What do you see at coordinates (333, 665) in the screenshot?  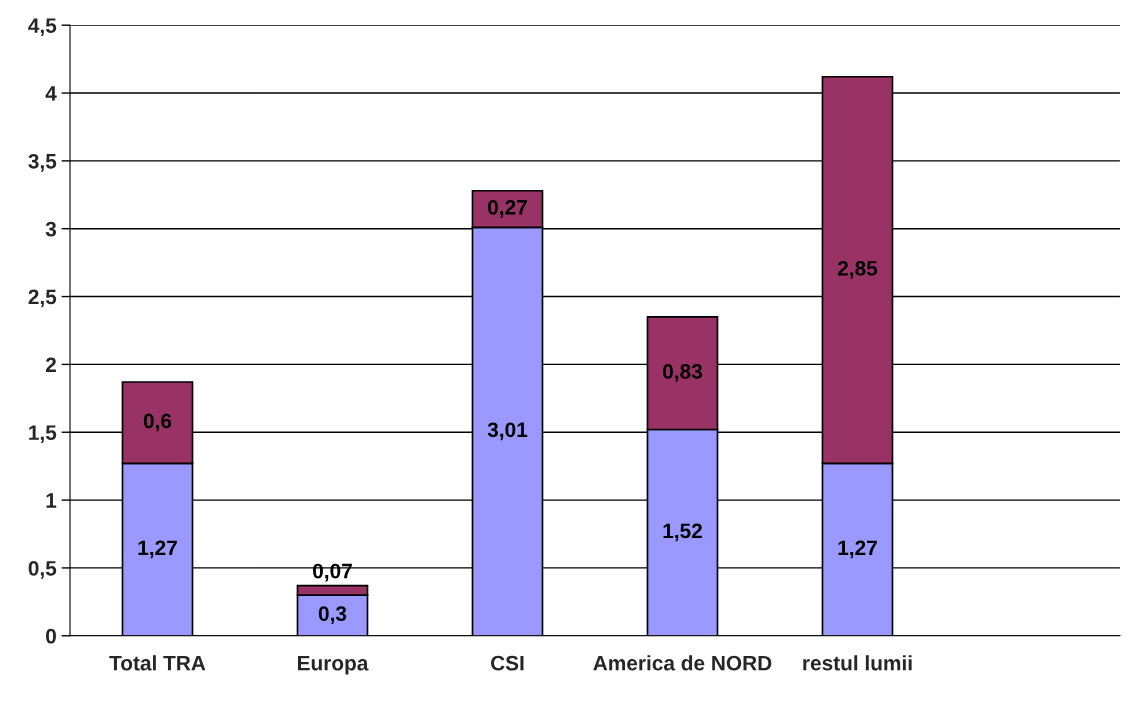 I see `x-tick-label: Europa` at bounding box center [333, 665].